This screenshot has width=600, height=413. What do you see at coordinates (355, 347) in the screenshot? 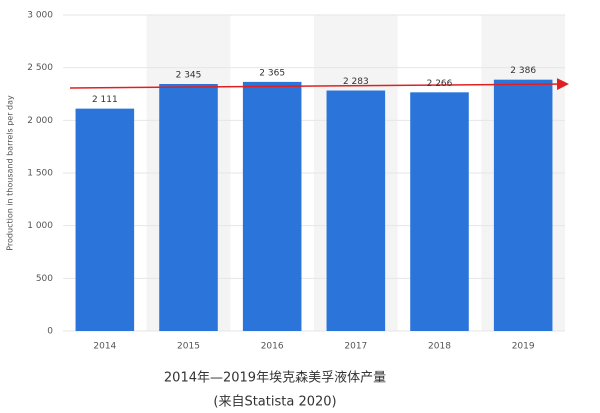
I see `x-tick-label: 2017` at bounding box center [355, 347].